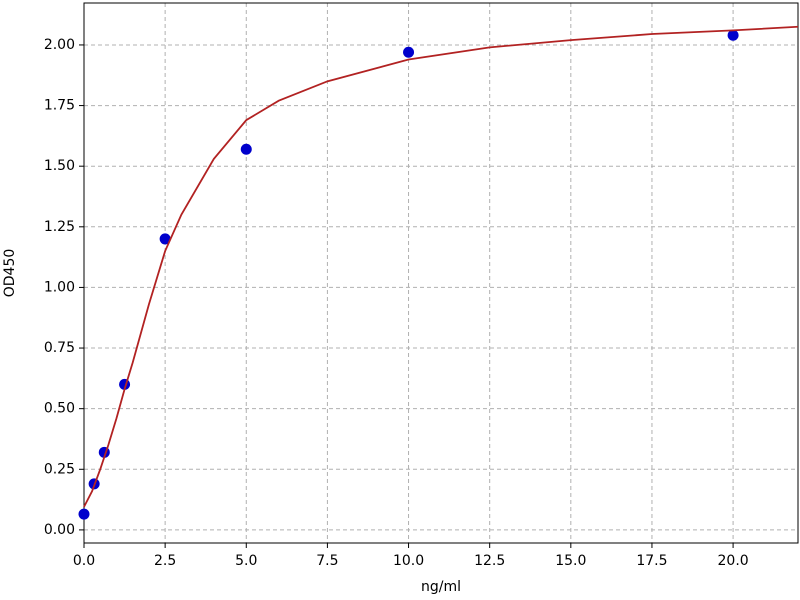 Image resolution: width=800 pixels, height=600 pixels. Describe the element at coordinates (165, 561) in the screenshot. I see `x-tick-label: 2.5` at that location.